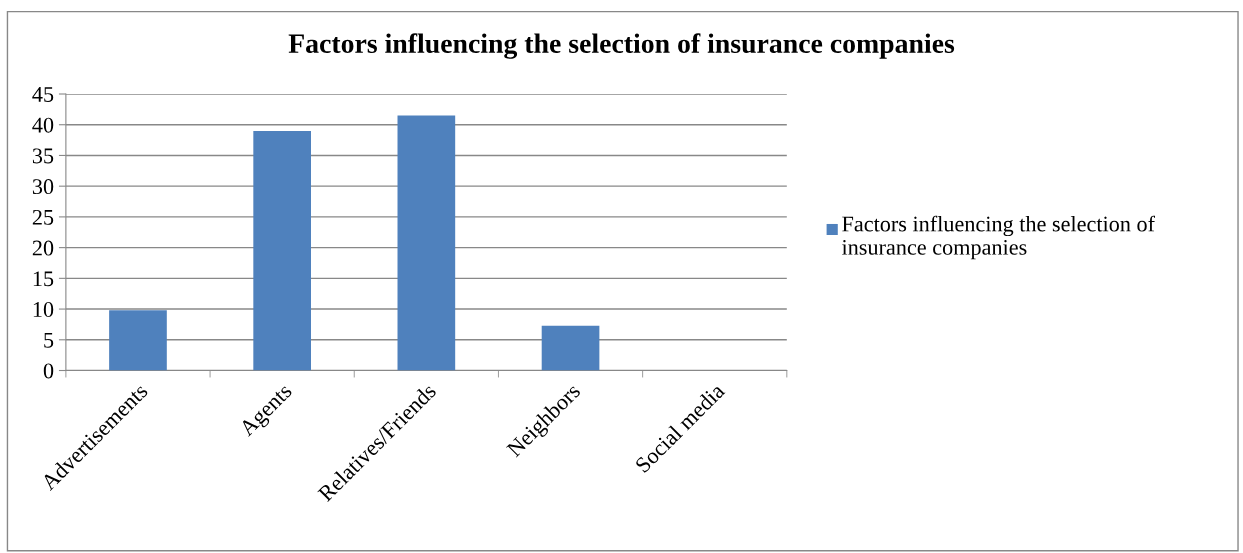  What do you see at coordinates (43, 156) in the screenshot?
I see `y-tick-label: 35` at bounding box center [43, 156].